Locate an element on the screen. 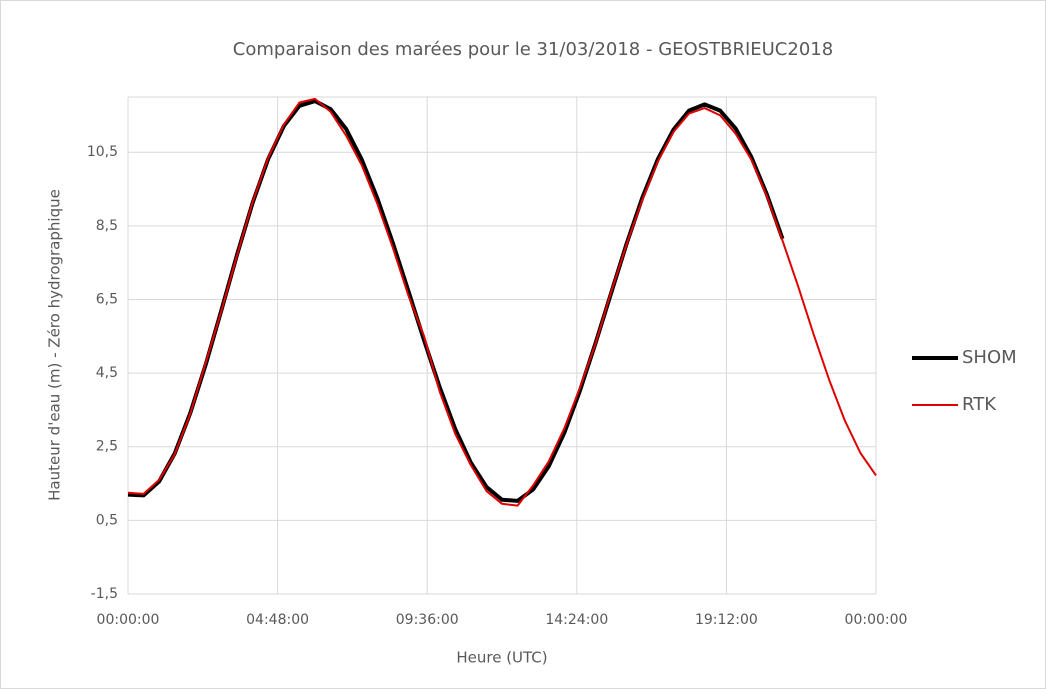 This screenshot has width=1046, height=689. y-tick-label: 2,5 is located at coordinates (107, 447).